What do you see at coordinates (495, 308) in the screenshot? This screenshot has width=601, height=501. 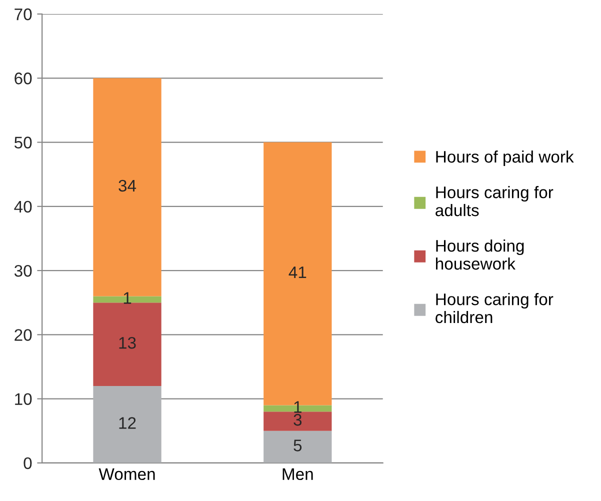 I see `legend-label: Hours caring for children` at bounding box center [495, 308].